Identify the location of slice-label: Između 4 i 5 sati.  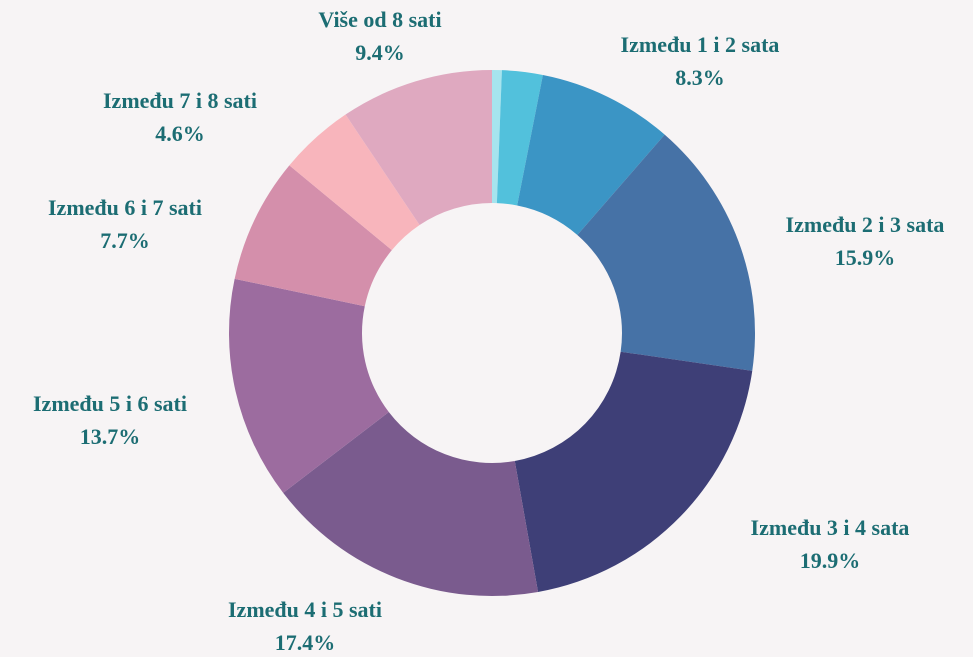
(305, 609).